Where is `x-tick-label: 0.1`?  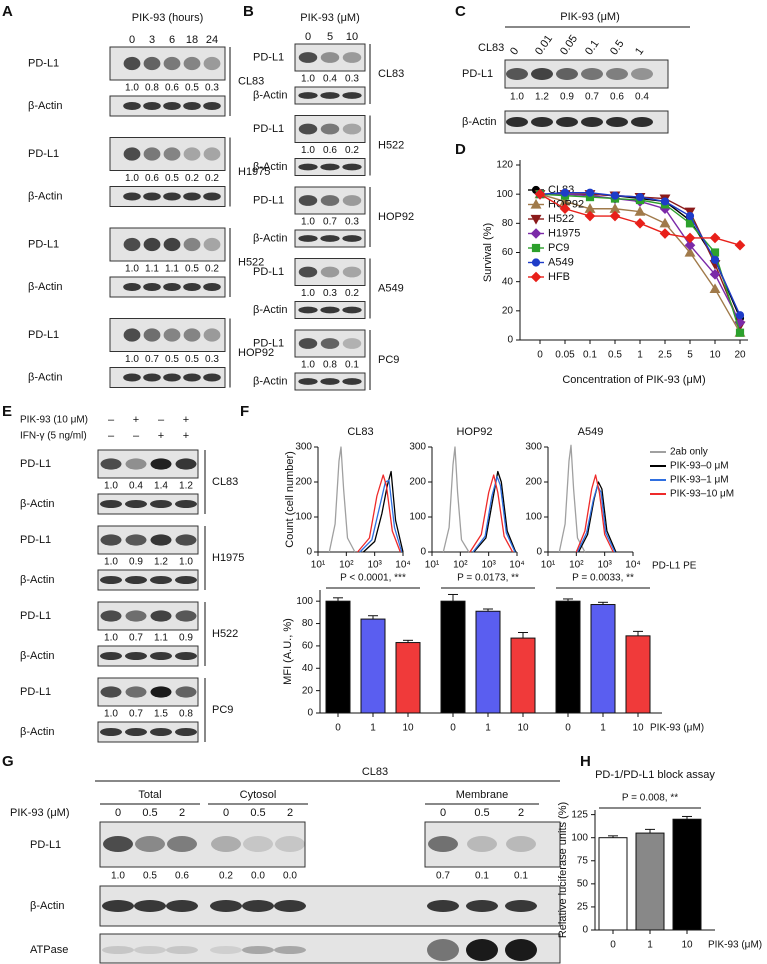 x-tick-label: 0.1 is located at coordinates (590, 355).